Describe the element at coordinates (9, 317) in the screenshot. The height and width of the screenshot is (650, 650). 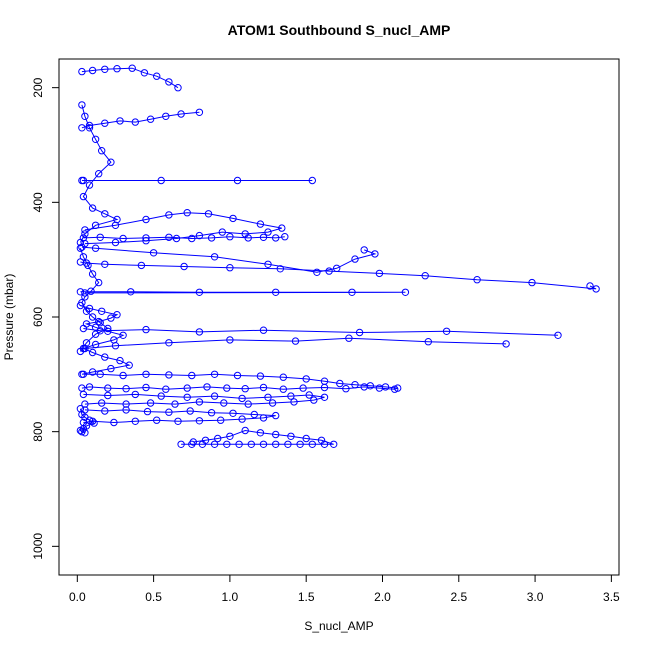
I see `y-axis-label: Pressure (mbar)` at that location.